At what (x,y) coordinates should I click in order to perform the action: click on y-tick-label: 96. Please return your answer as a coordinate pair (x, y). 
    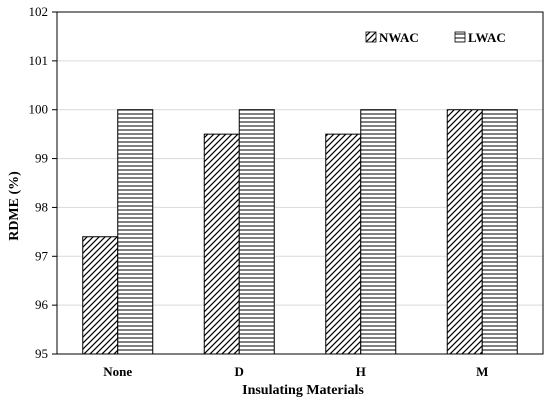
    Looking at the image, I should click on (42, 304).